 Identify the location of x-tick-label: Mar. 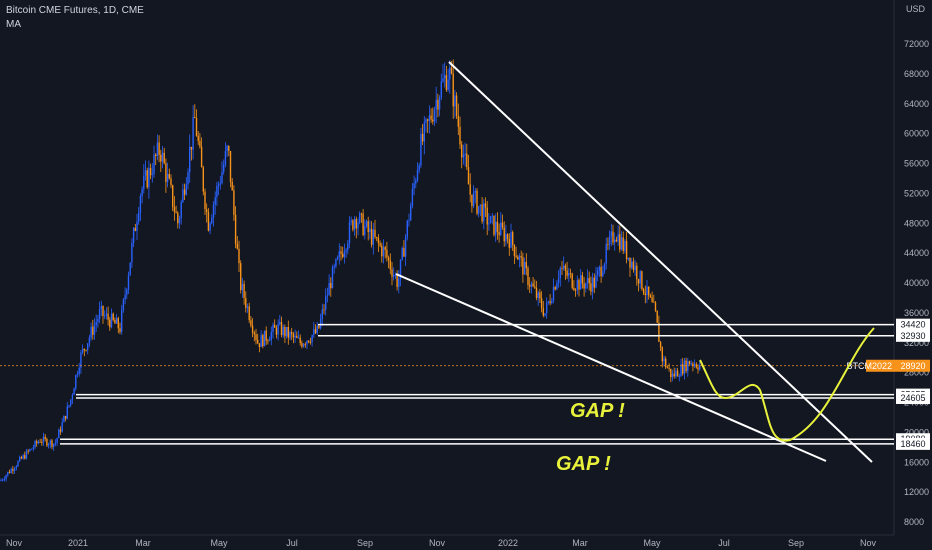
(143, 543).